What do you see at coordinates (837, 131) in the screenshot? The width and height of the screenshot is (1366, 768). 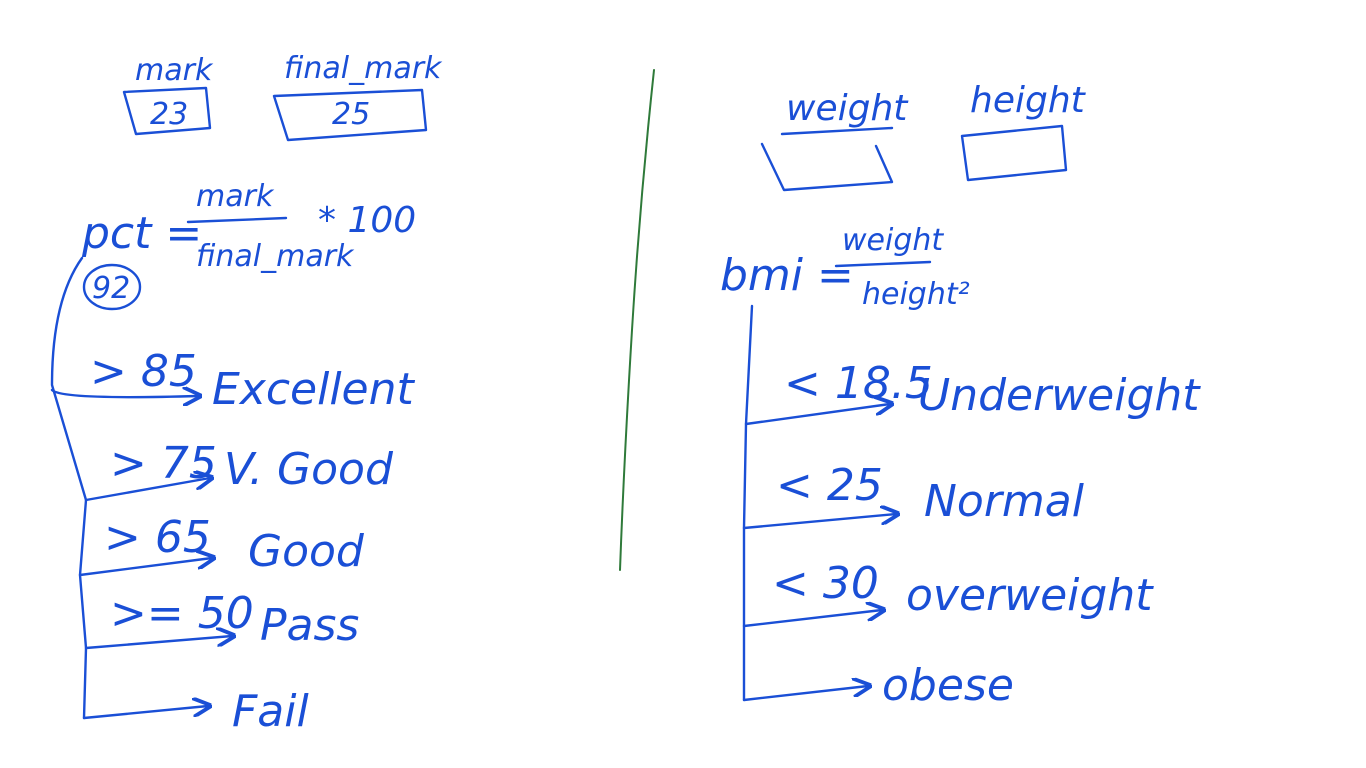 I see `var-weight-underline` at bounding box center [837, 131].